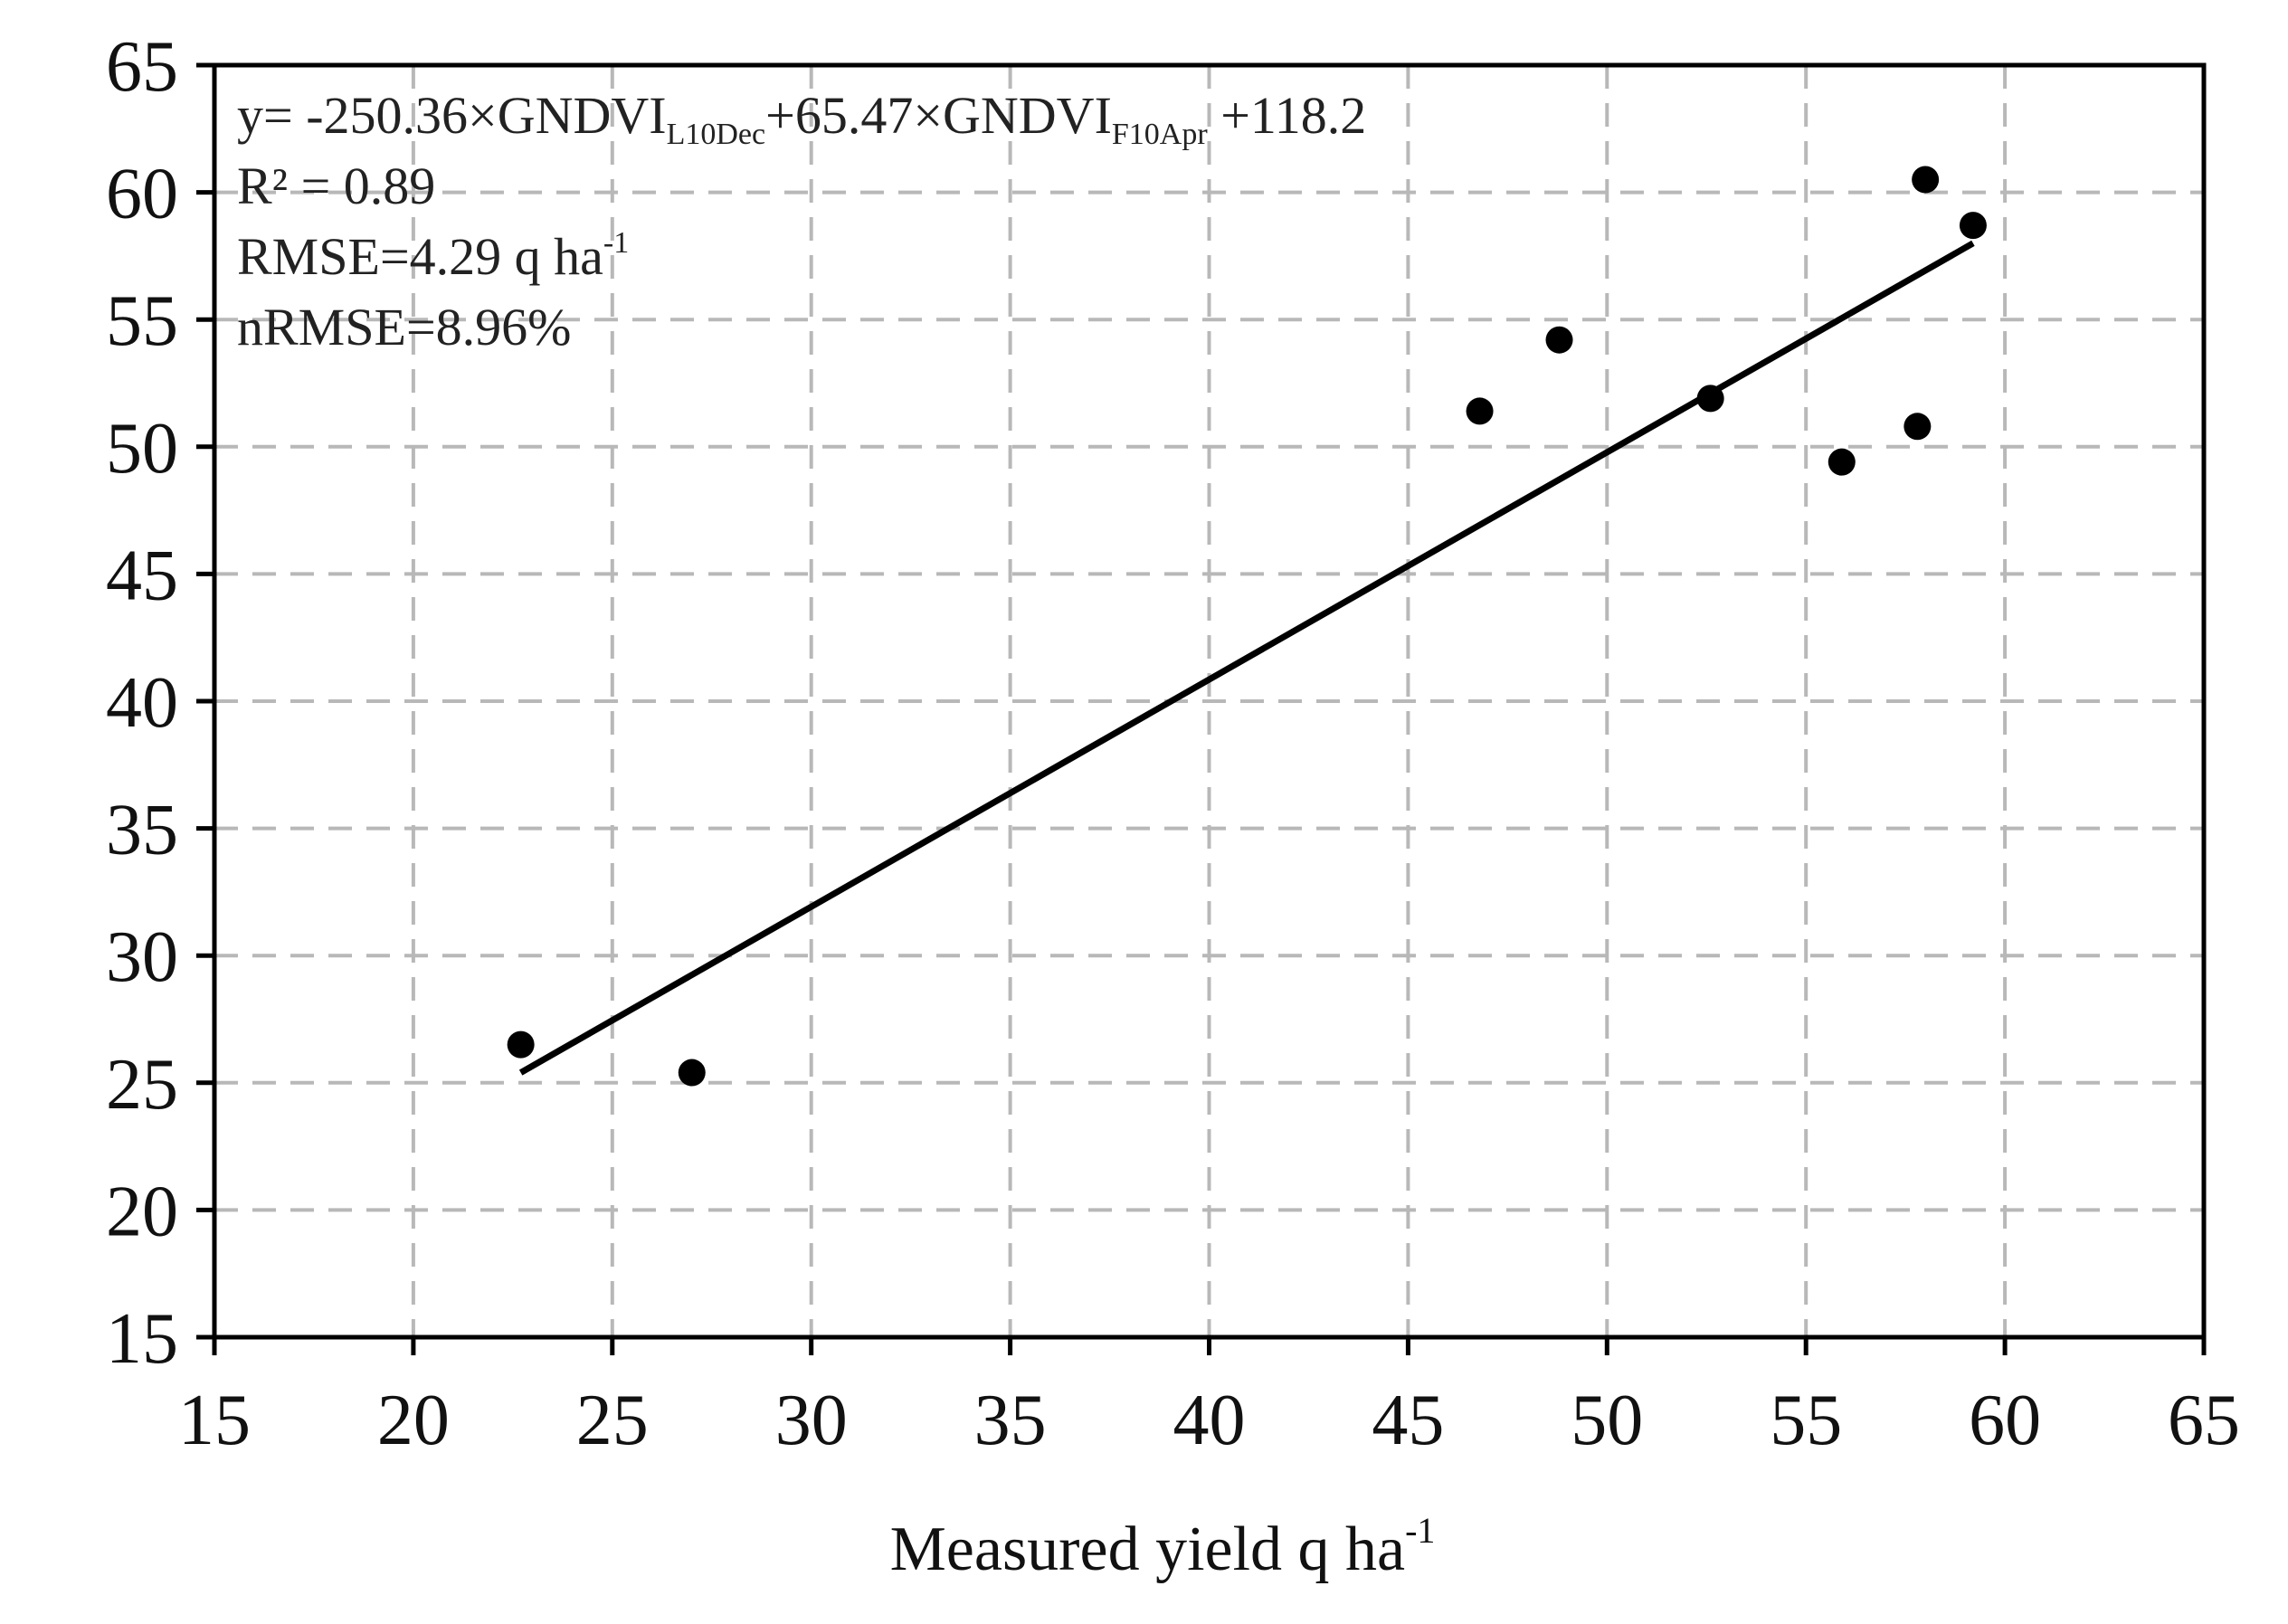  I want to click on nrmse-label: nRMSE=8.96%, so click(404, 327).